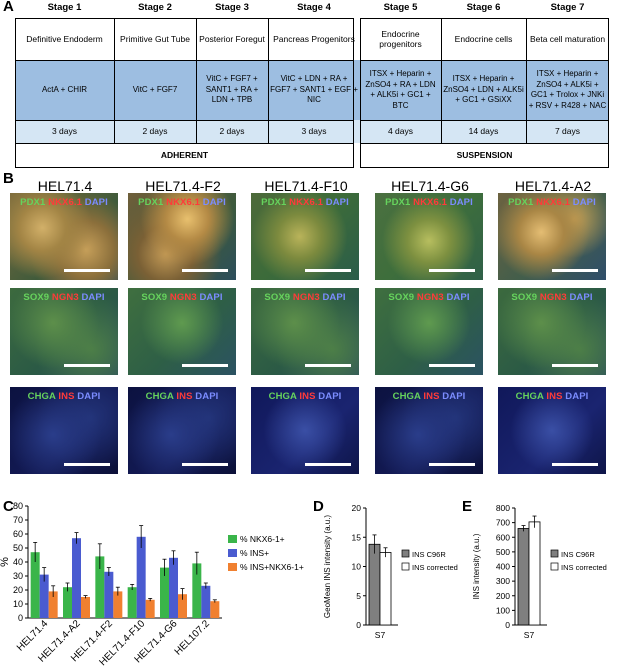  I want to click on cell-line-title: HEL71.4-F2, so click(183, 186).